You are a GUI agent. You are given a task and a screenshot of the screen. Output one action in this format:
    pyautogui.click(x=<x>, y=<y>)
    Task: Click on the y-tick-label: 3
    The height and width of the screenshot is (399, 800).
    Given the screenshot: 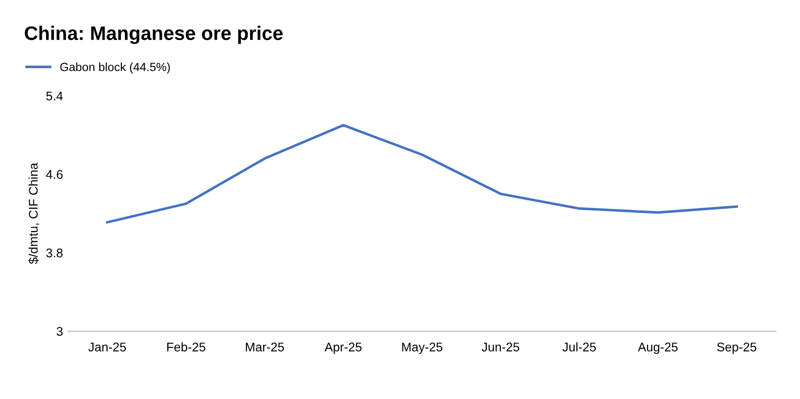 What is the action you would take?
    pyautogui.click(x=59, y=331)
    